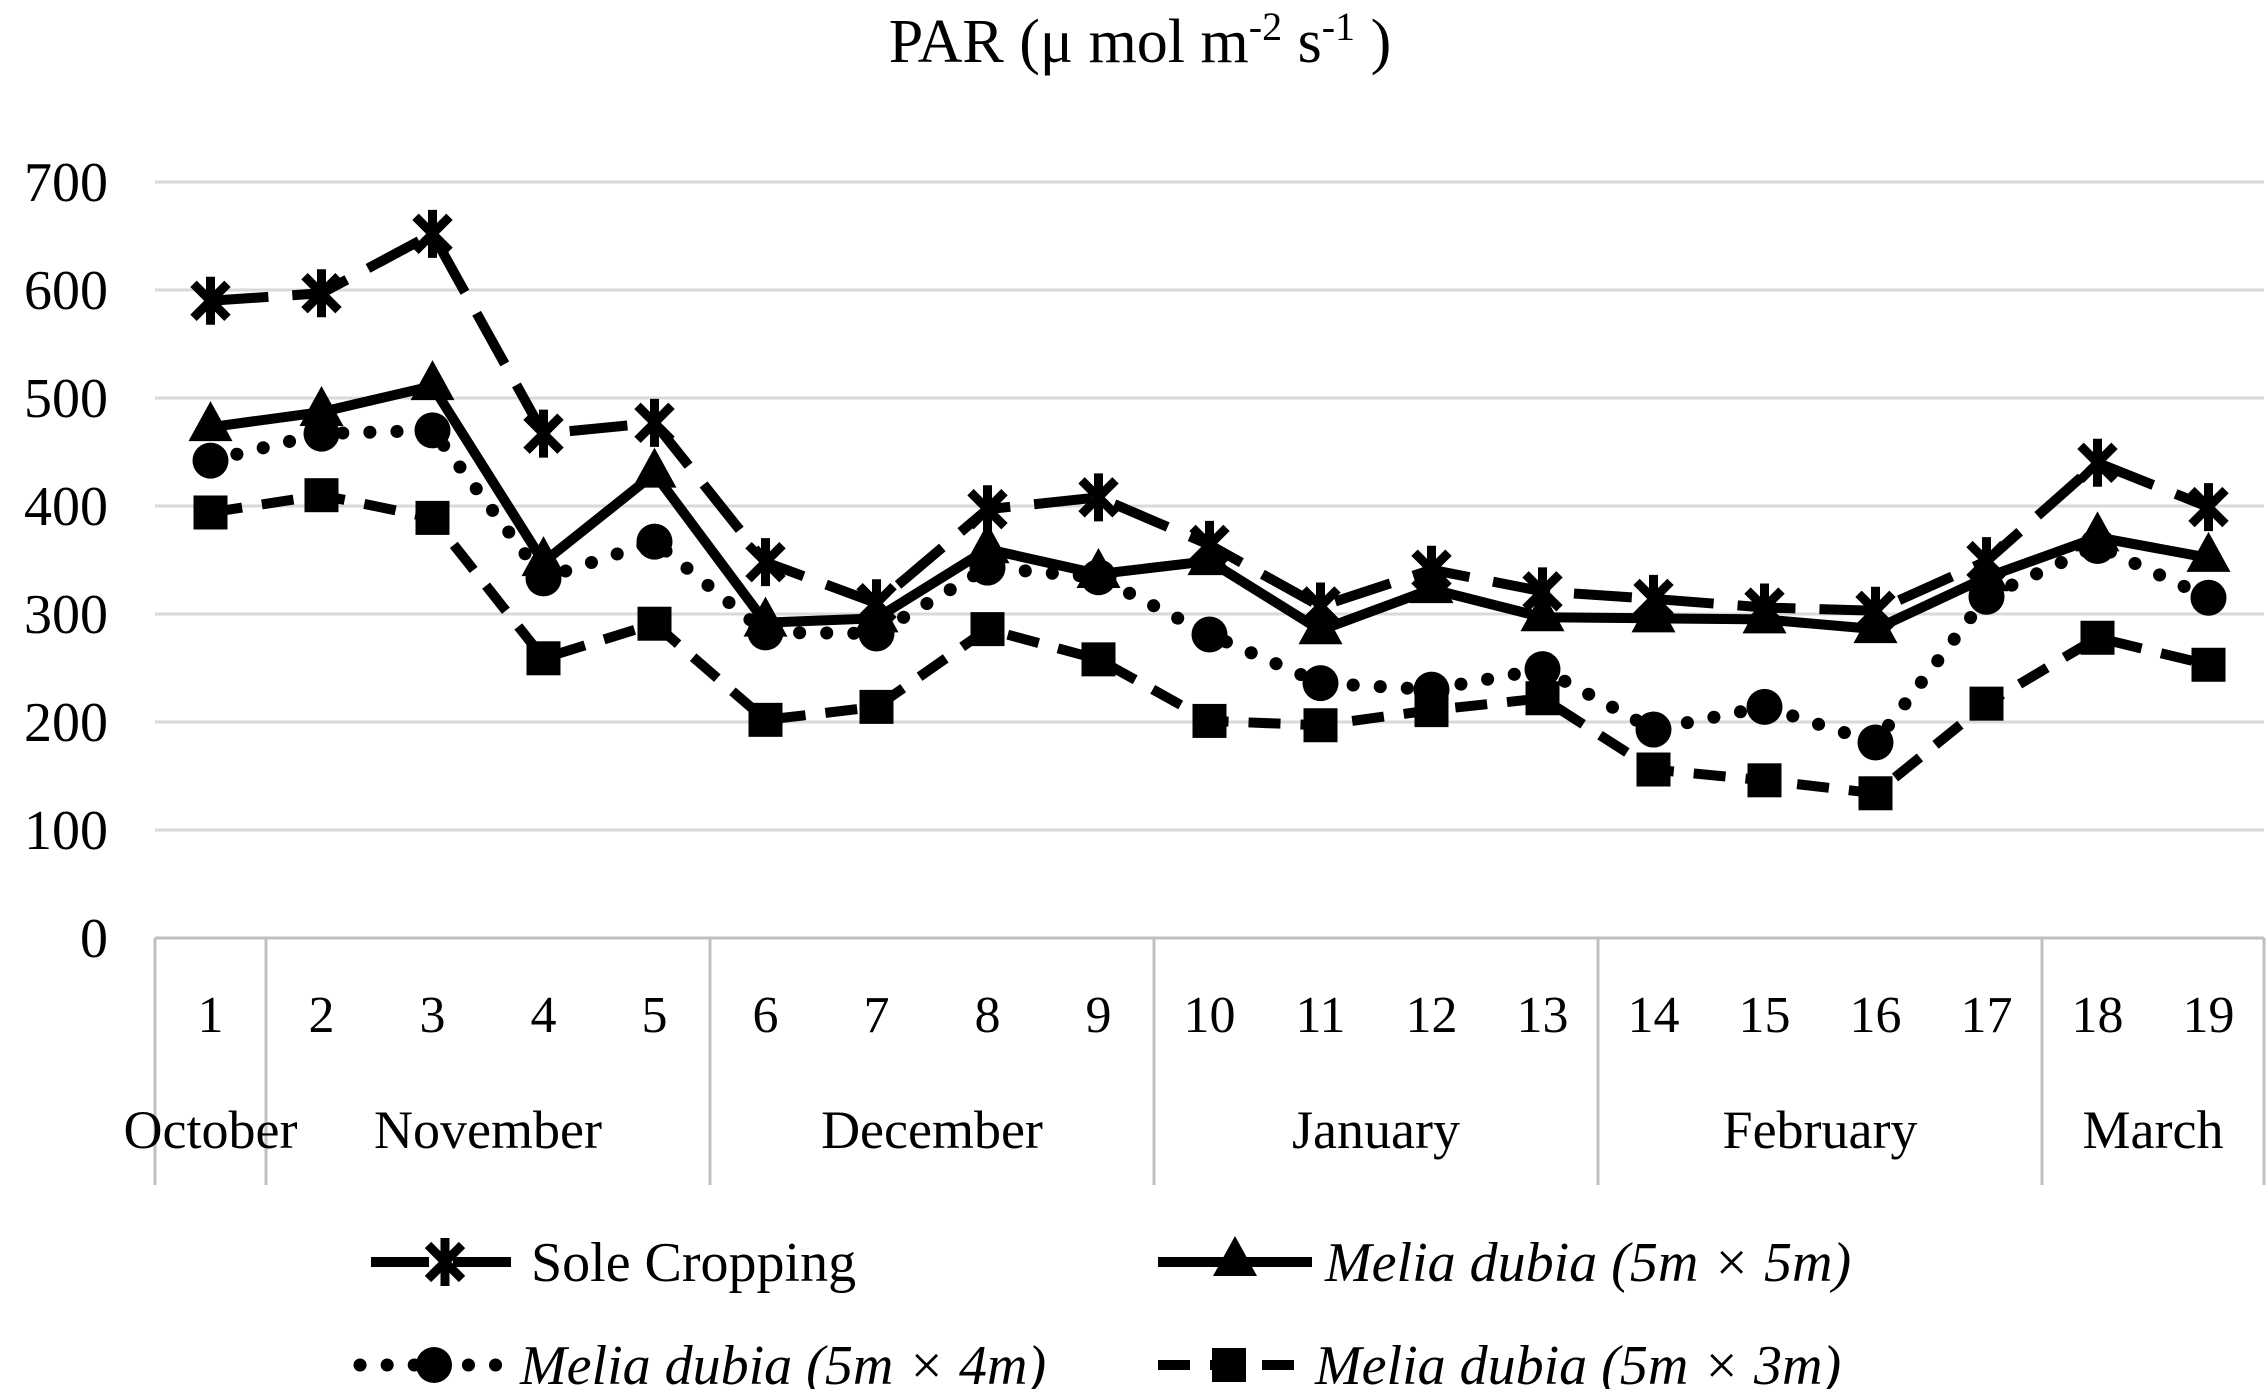 The image size is (2268, 1394). I want to click on x-axis-label-15: 15, so click(1765, 1015).